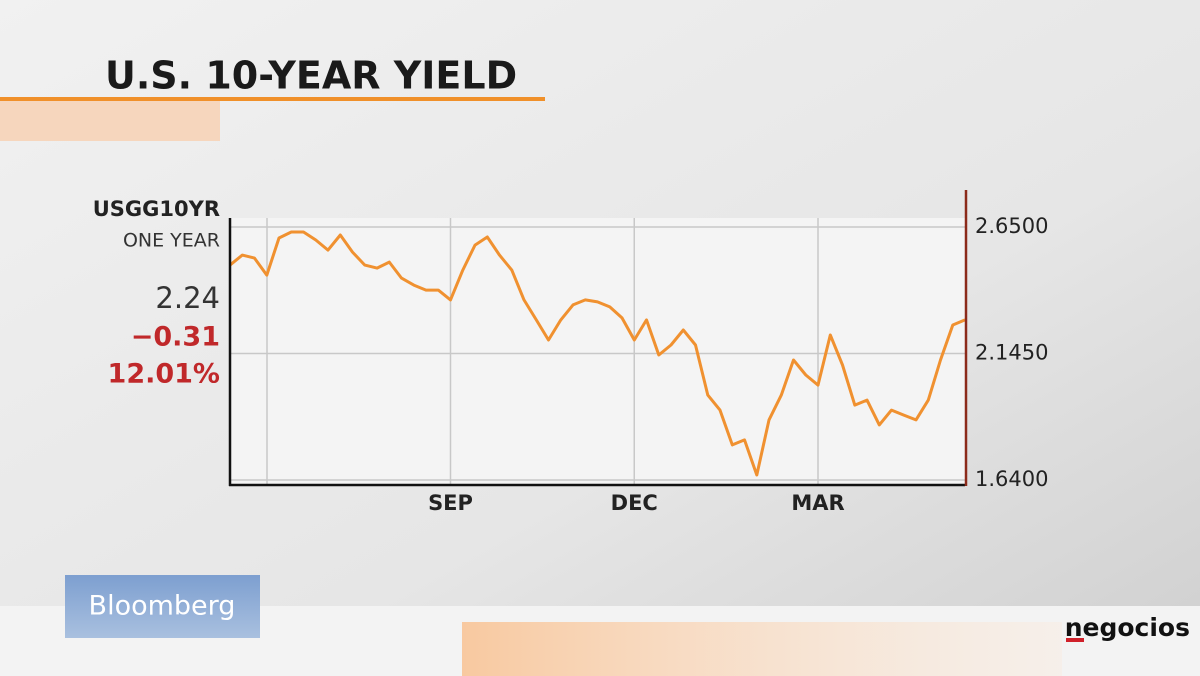  Describe the element at coordinates (1075, 640) in the screenshot. I see `logo-accent` at that location.